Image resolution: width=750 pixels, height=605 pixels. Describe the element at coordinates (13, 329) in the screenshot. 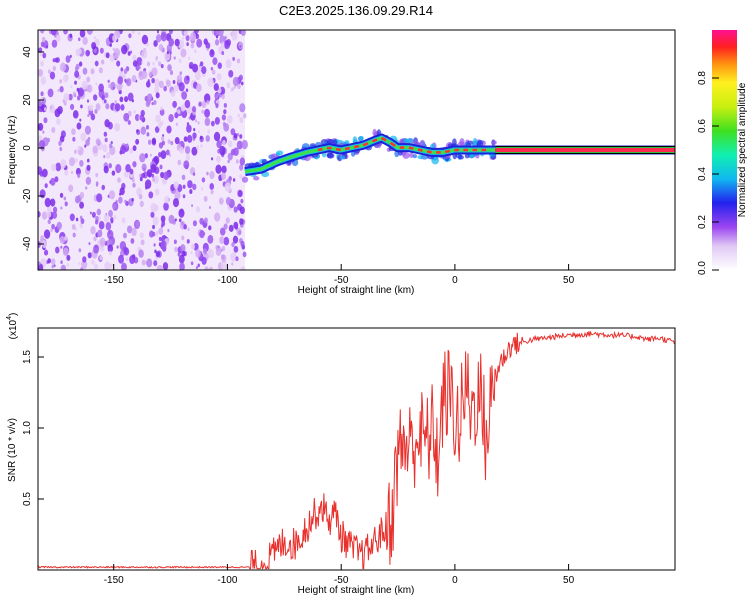

I see `y-multiplier-base: (x10` at that location.